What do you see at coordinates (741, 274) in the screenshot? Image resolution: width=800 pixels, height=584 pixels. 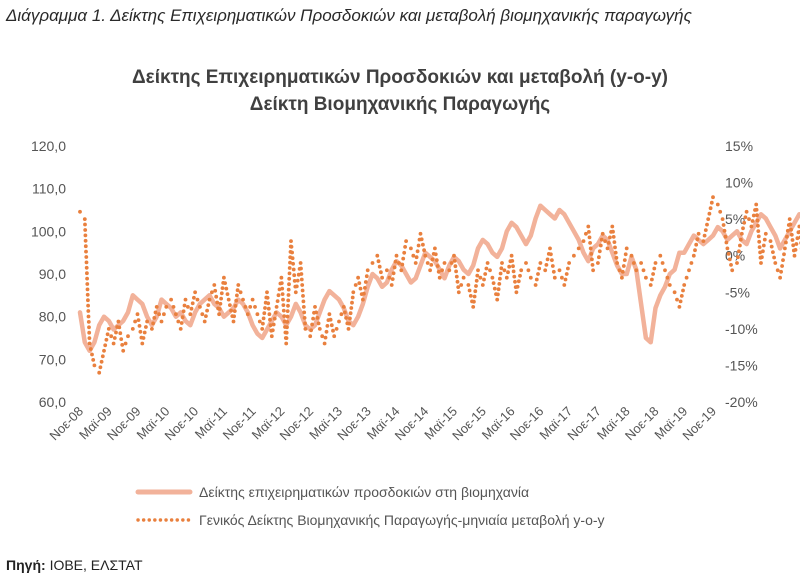 I see `y-right-axis: 15%10%5%0%-5%-10%-15%-20%` at bounding box center [741, 274].